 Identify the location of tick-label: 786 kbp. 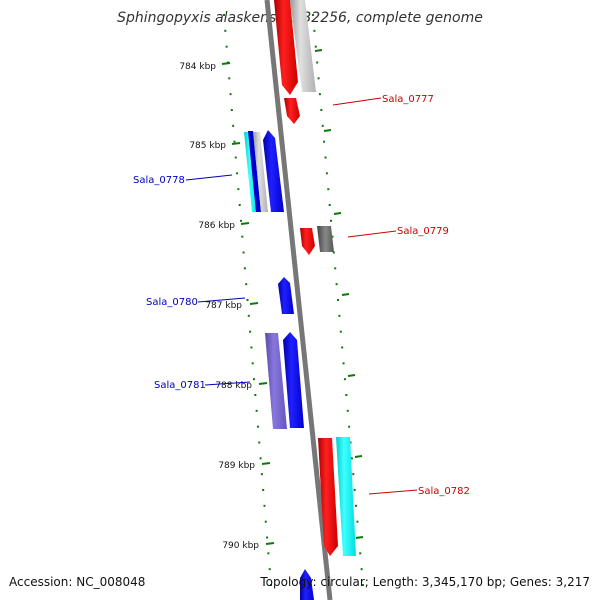
(216, 226).